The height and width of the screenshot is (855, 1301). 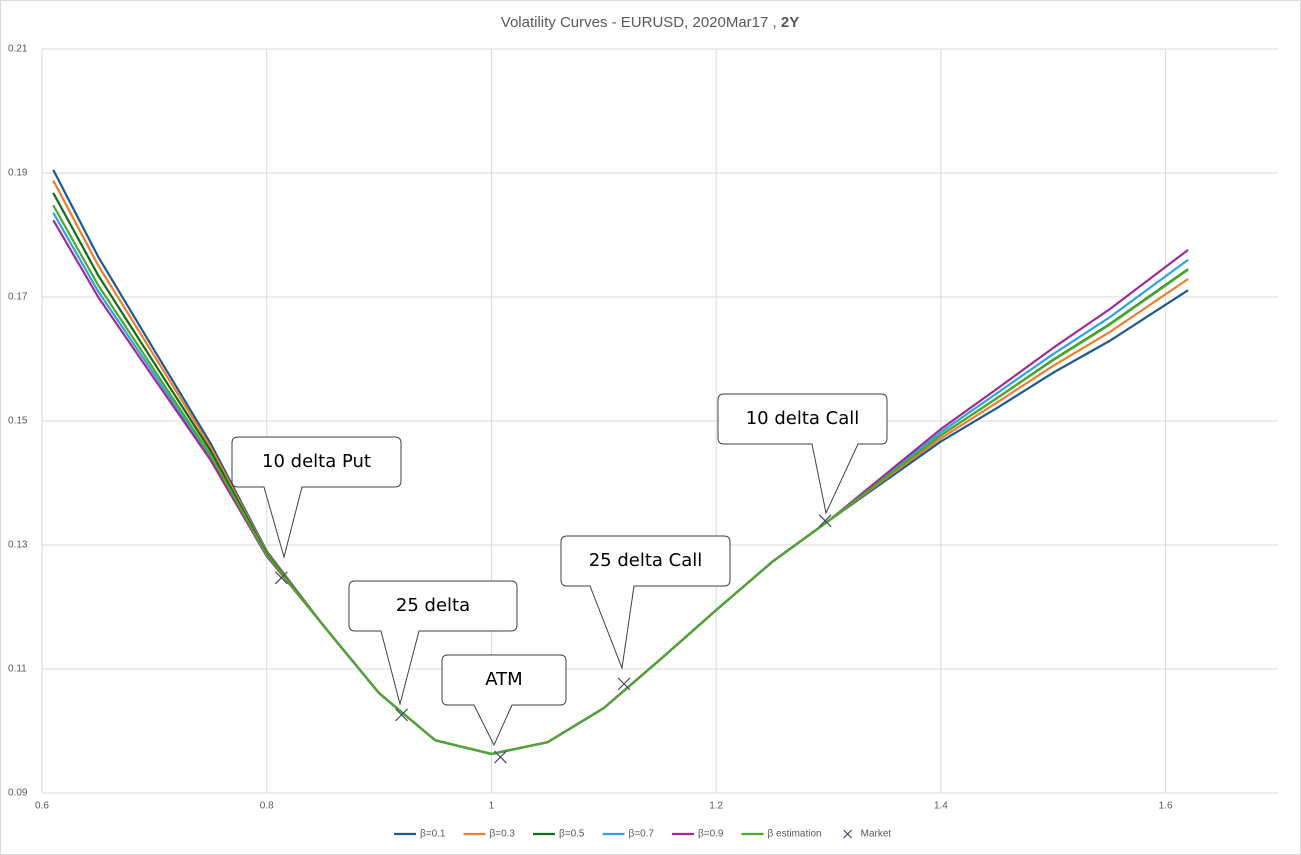 I want to click on legend-item: β=0.5, so click(x=559, y=834).